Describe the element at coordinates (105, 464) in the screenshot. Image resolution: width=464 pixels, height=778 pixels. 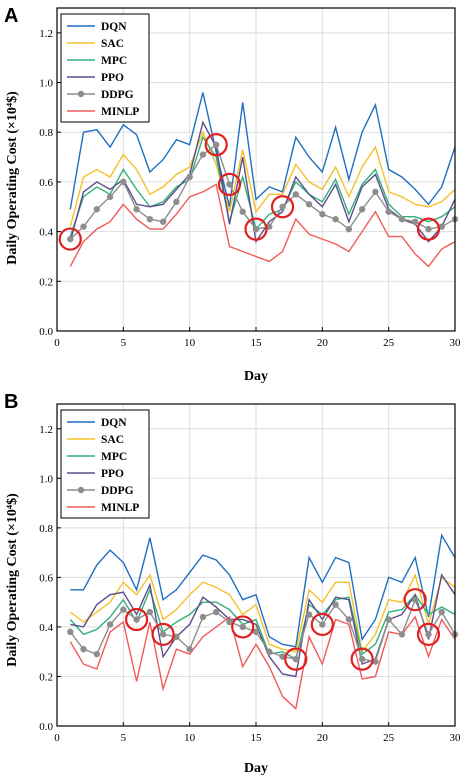
I see `legend-box` at that location.